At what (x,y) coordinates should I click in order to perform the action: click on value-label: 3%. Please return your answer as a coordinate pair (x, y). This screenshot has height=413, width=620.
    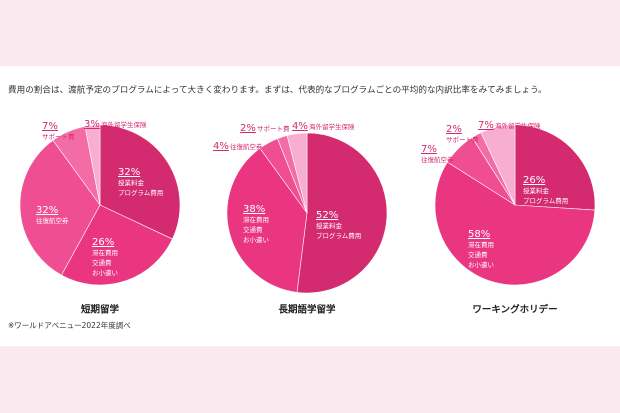
    Looking at the image, I should click on (92, 124).